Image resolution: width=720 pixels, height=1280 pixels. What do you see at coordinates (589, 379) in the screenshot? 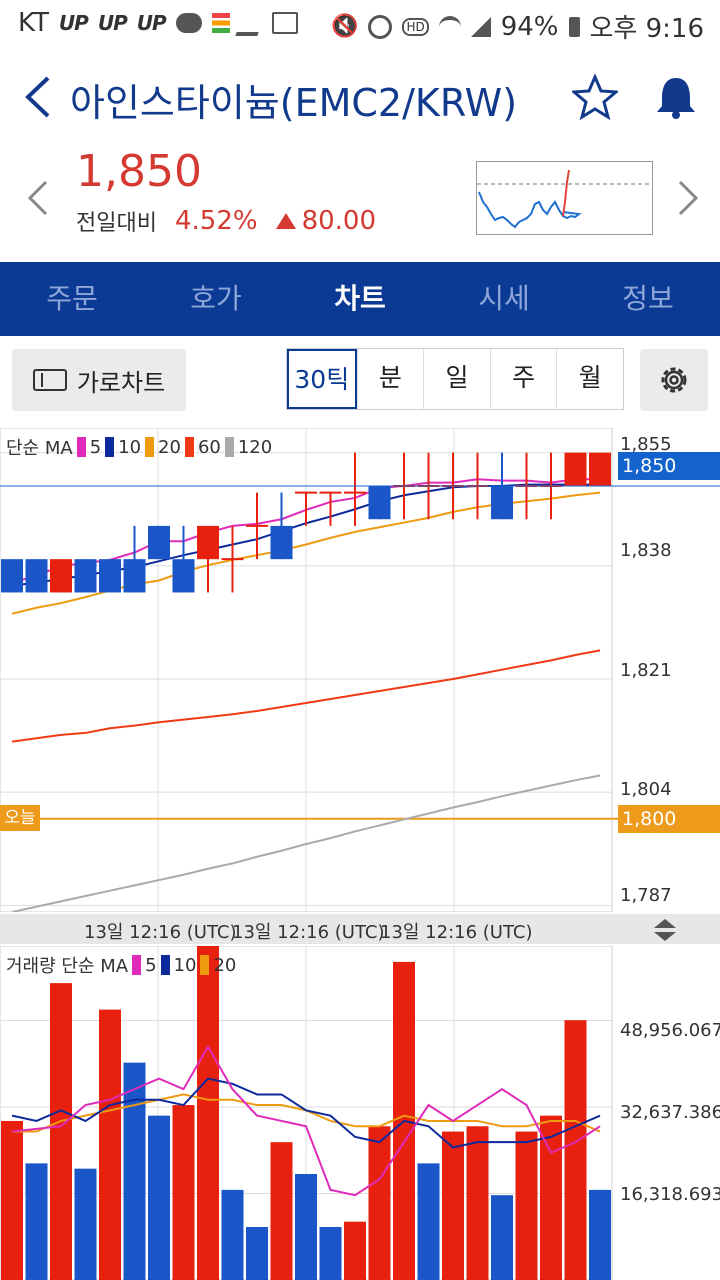
I see `period-month: 월` at bounding box center [589, 379].